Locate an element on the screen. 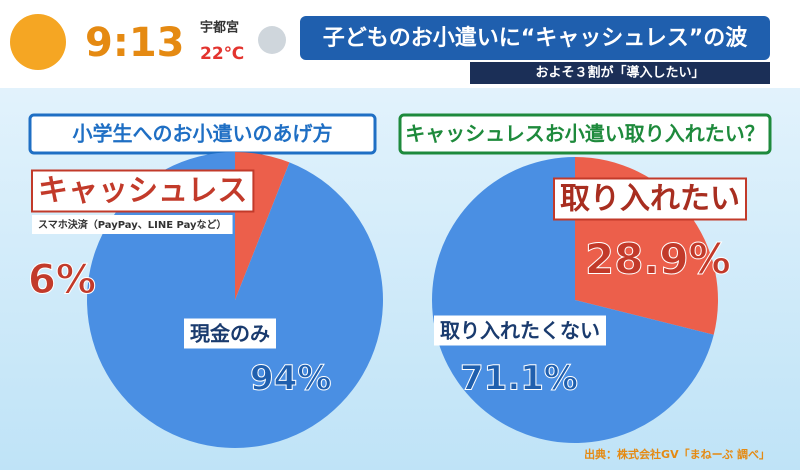  category-label: キャッシュレス is located at coordinates (142, 191).